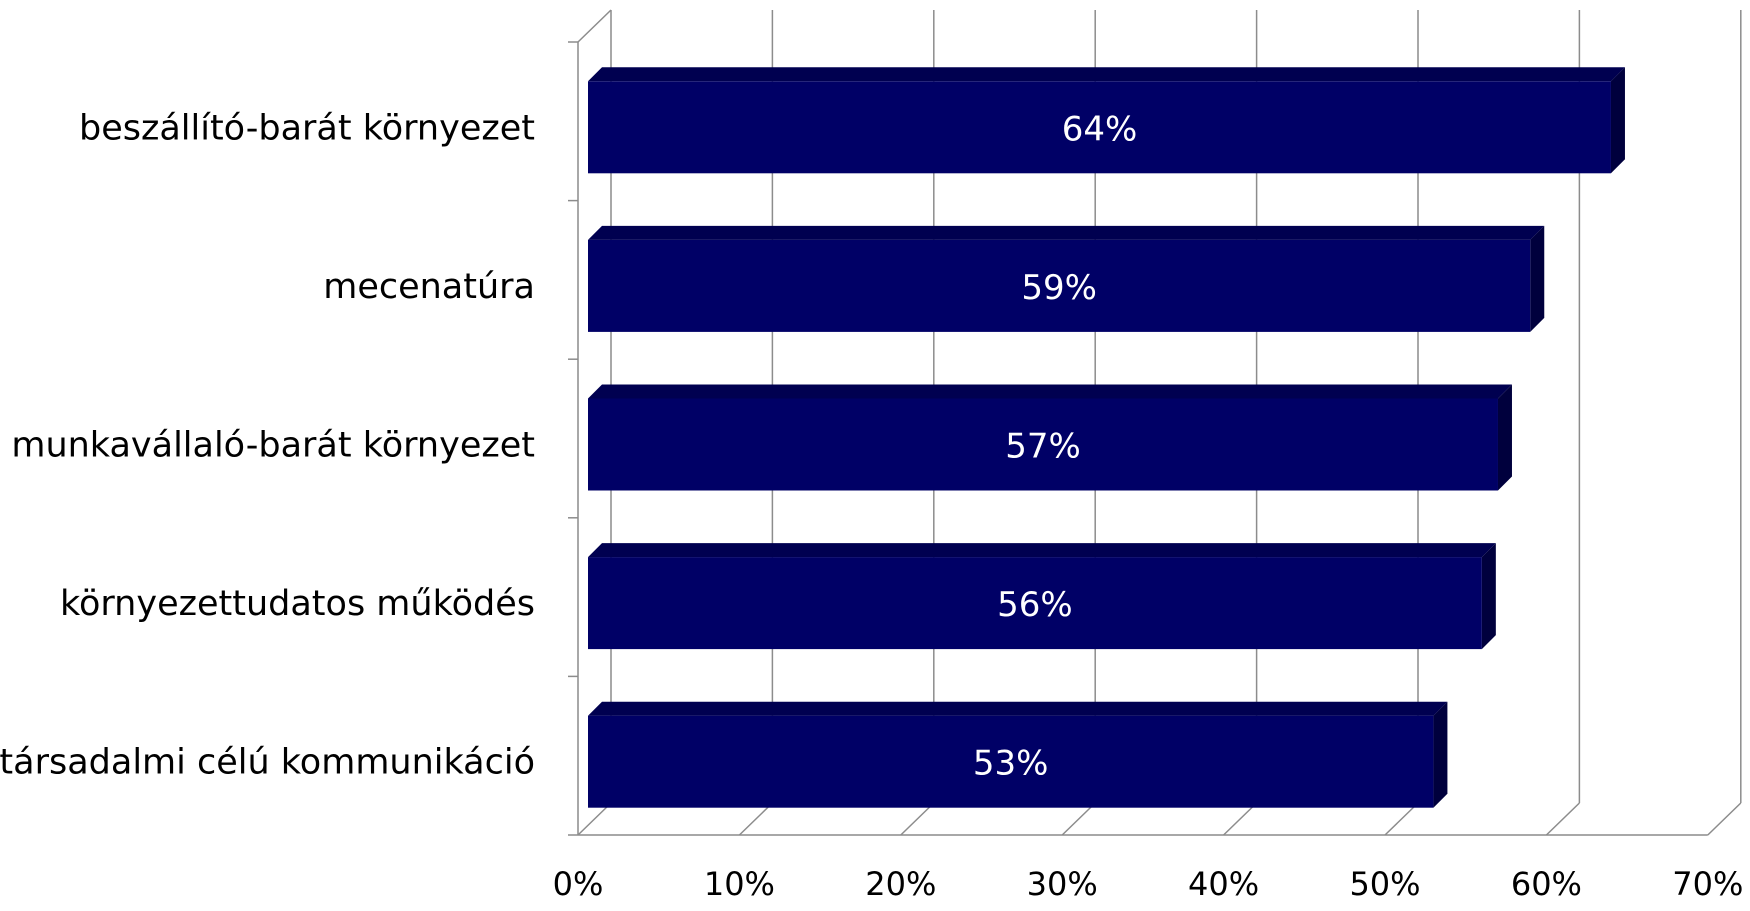 The height and width of the screenshot is (911, 1750). I want to click on category-label-1: mecenatúra, so click(429, 287).